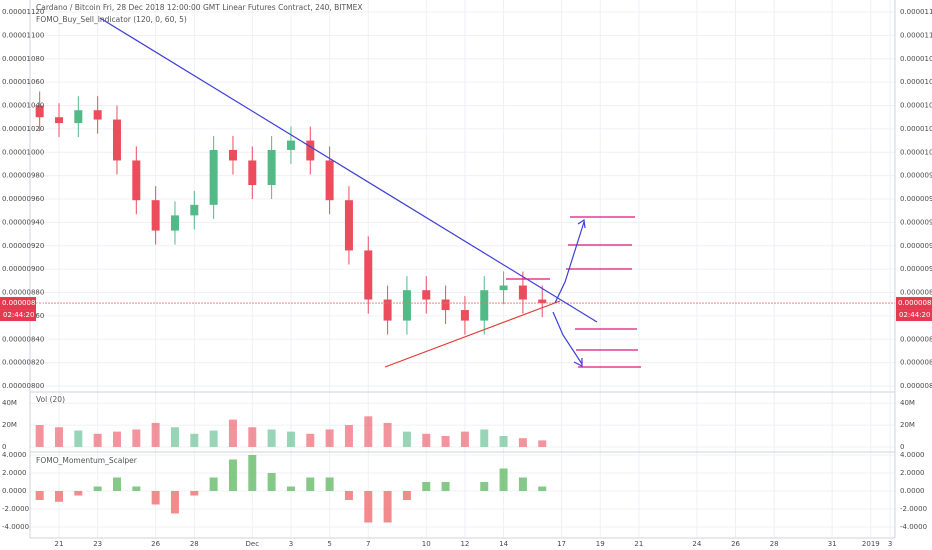 This screenshot has height=550, width=932. What do you see at coordinates (368, 544) in the screenshot?
I see `x-tick-label: 7` at bounding box center [368, 544].